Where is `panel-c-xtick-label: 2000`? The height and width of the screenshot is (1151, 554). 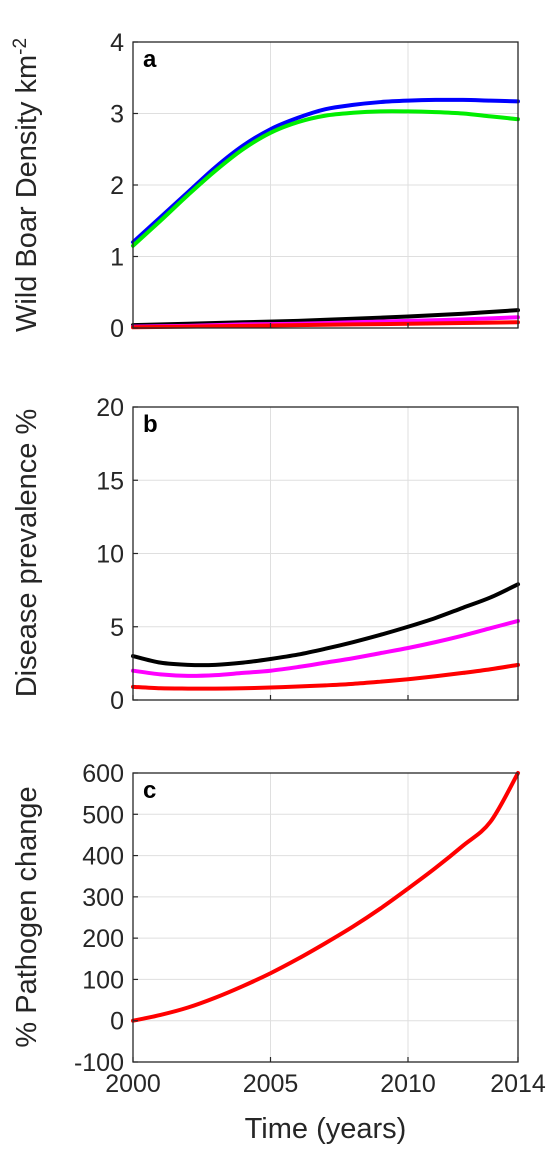 panel-c-xtick-label: 2000 is located at coordinates (133, 1084).